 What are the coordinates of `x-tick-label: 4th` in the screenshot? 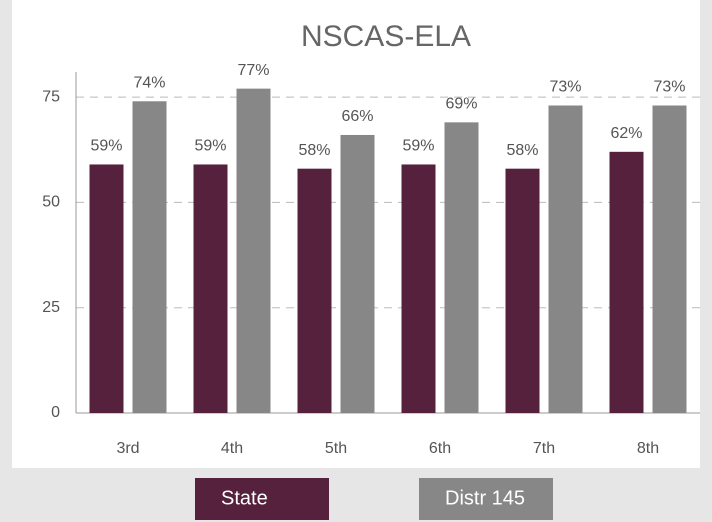 It's located at (232, 448).